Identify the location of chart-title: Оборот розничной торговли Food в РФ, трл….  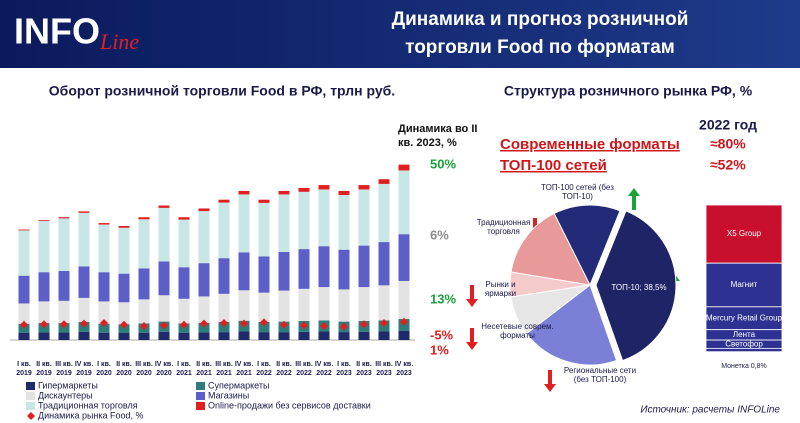
(222, 91).